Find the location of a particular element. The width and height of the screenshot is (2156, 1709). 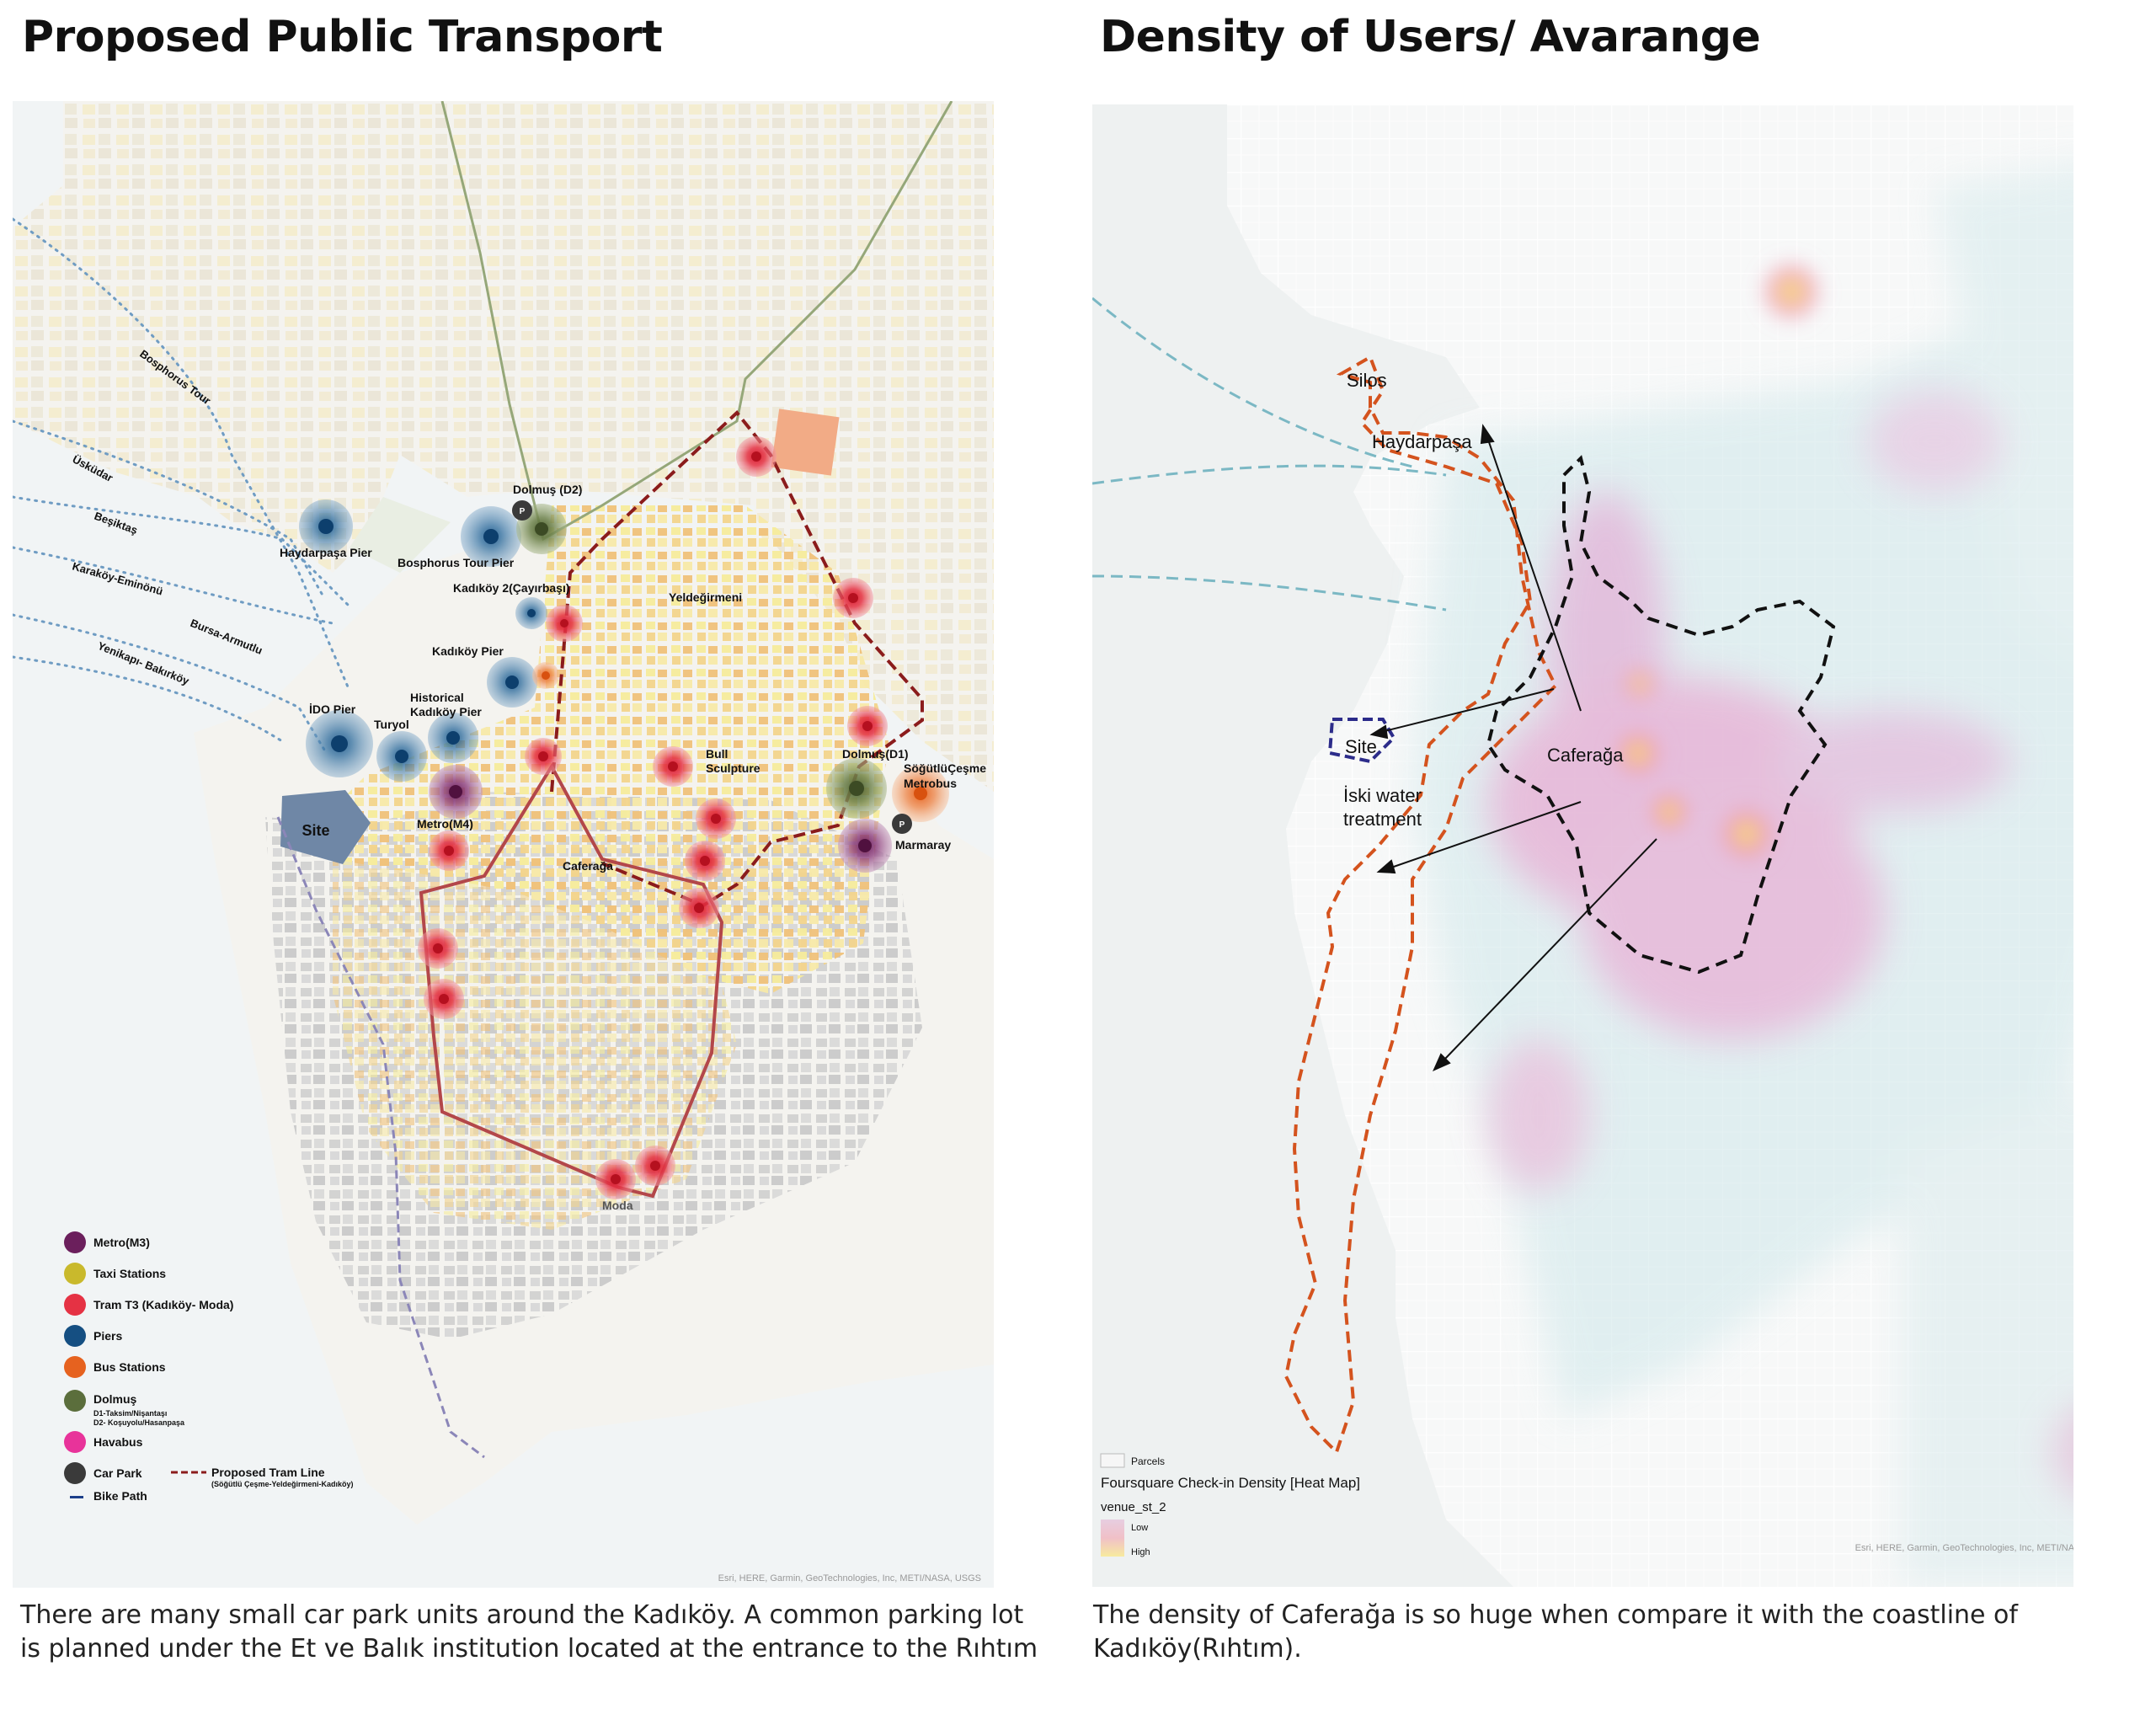

label-bull-2: Sculpture is located at coordinates (733, 768).